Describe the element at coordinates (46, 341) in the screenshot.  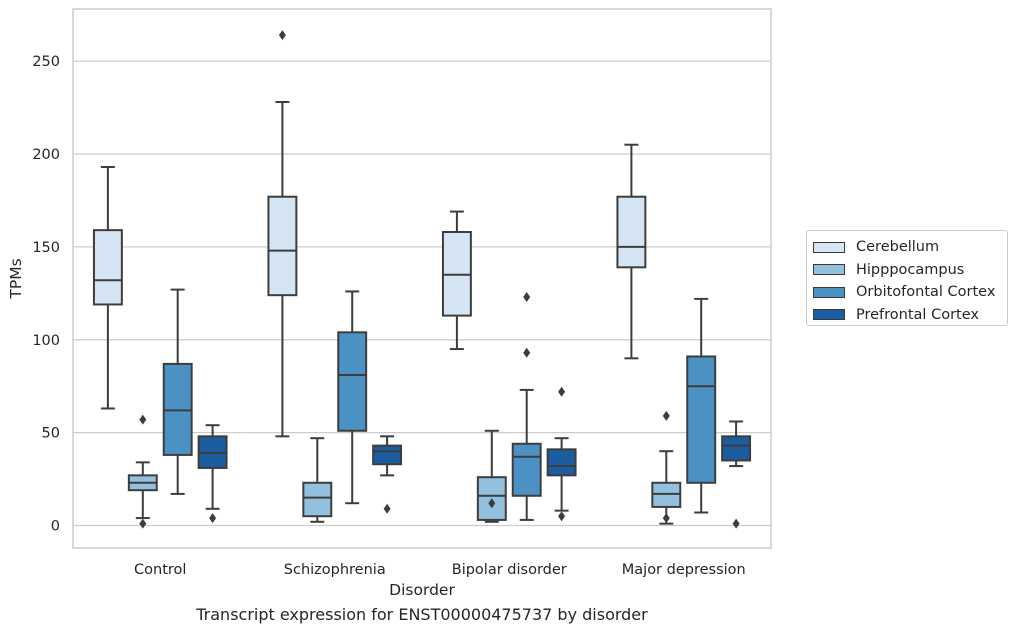
I see `y-tick-label: 100` at that location.